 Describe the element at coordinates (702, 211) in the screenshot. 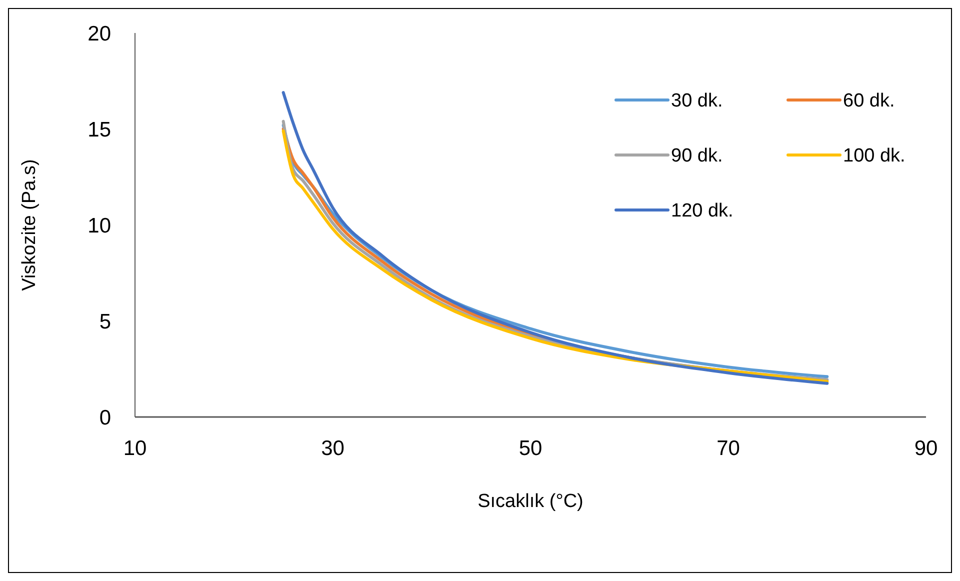

I see `legend-label: 120 dk.` at that location.